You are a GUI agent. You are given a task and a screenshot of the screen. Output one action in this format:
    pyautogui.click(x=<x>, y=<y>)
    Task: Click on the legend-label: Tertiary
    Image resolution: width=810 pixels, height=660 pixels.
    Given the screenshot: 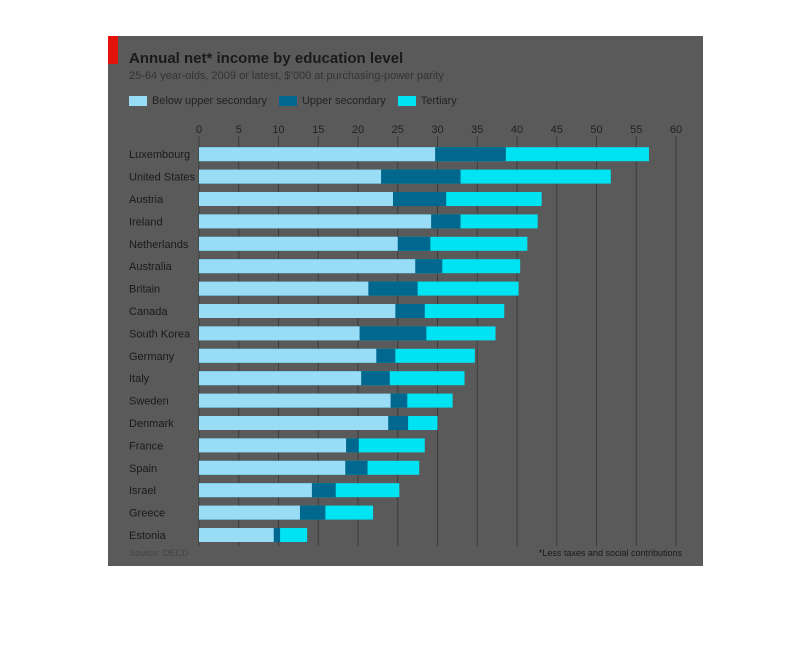 What is the action you would take?
    pyautogui.click(x=438, y=101)
    